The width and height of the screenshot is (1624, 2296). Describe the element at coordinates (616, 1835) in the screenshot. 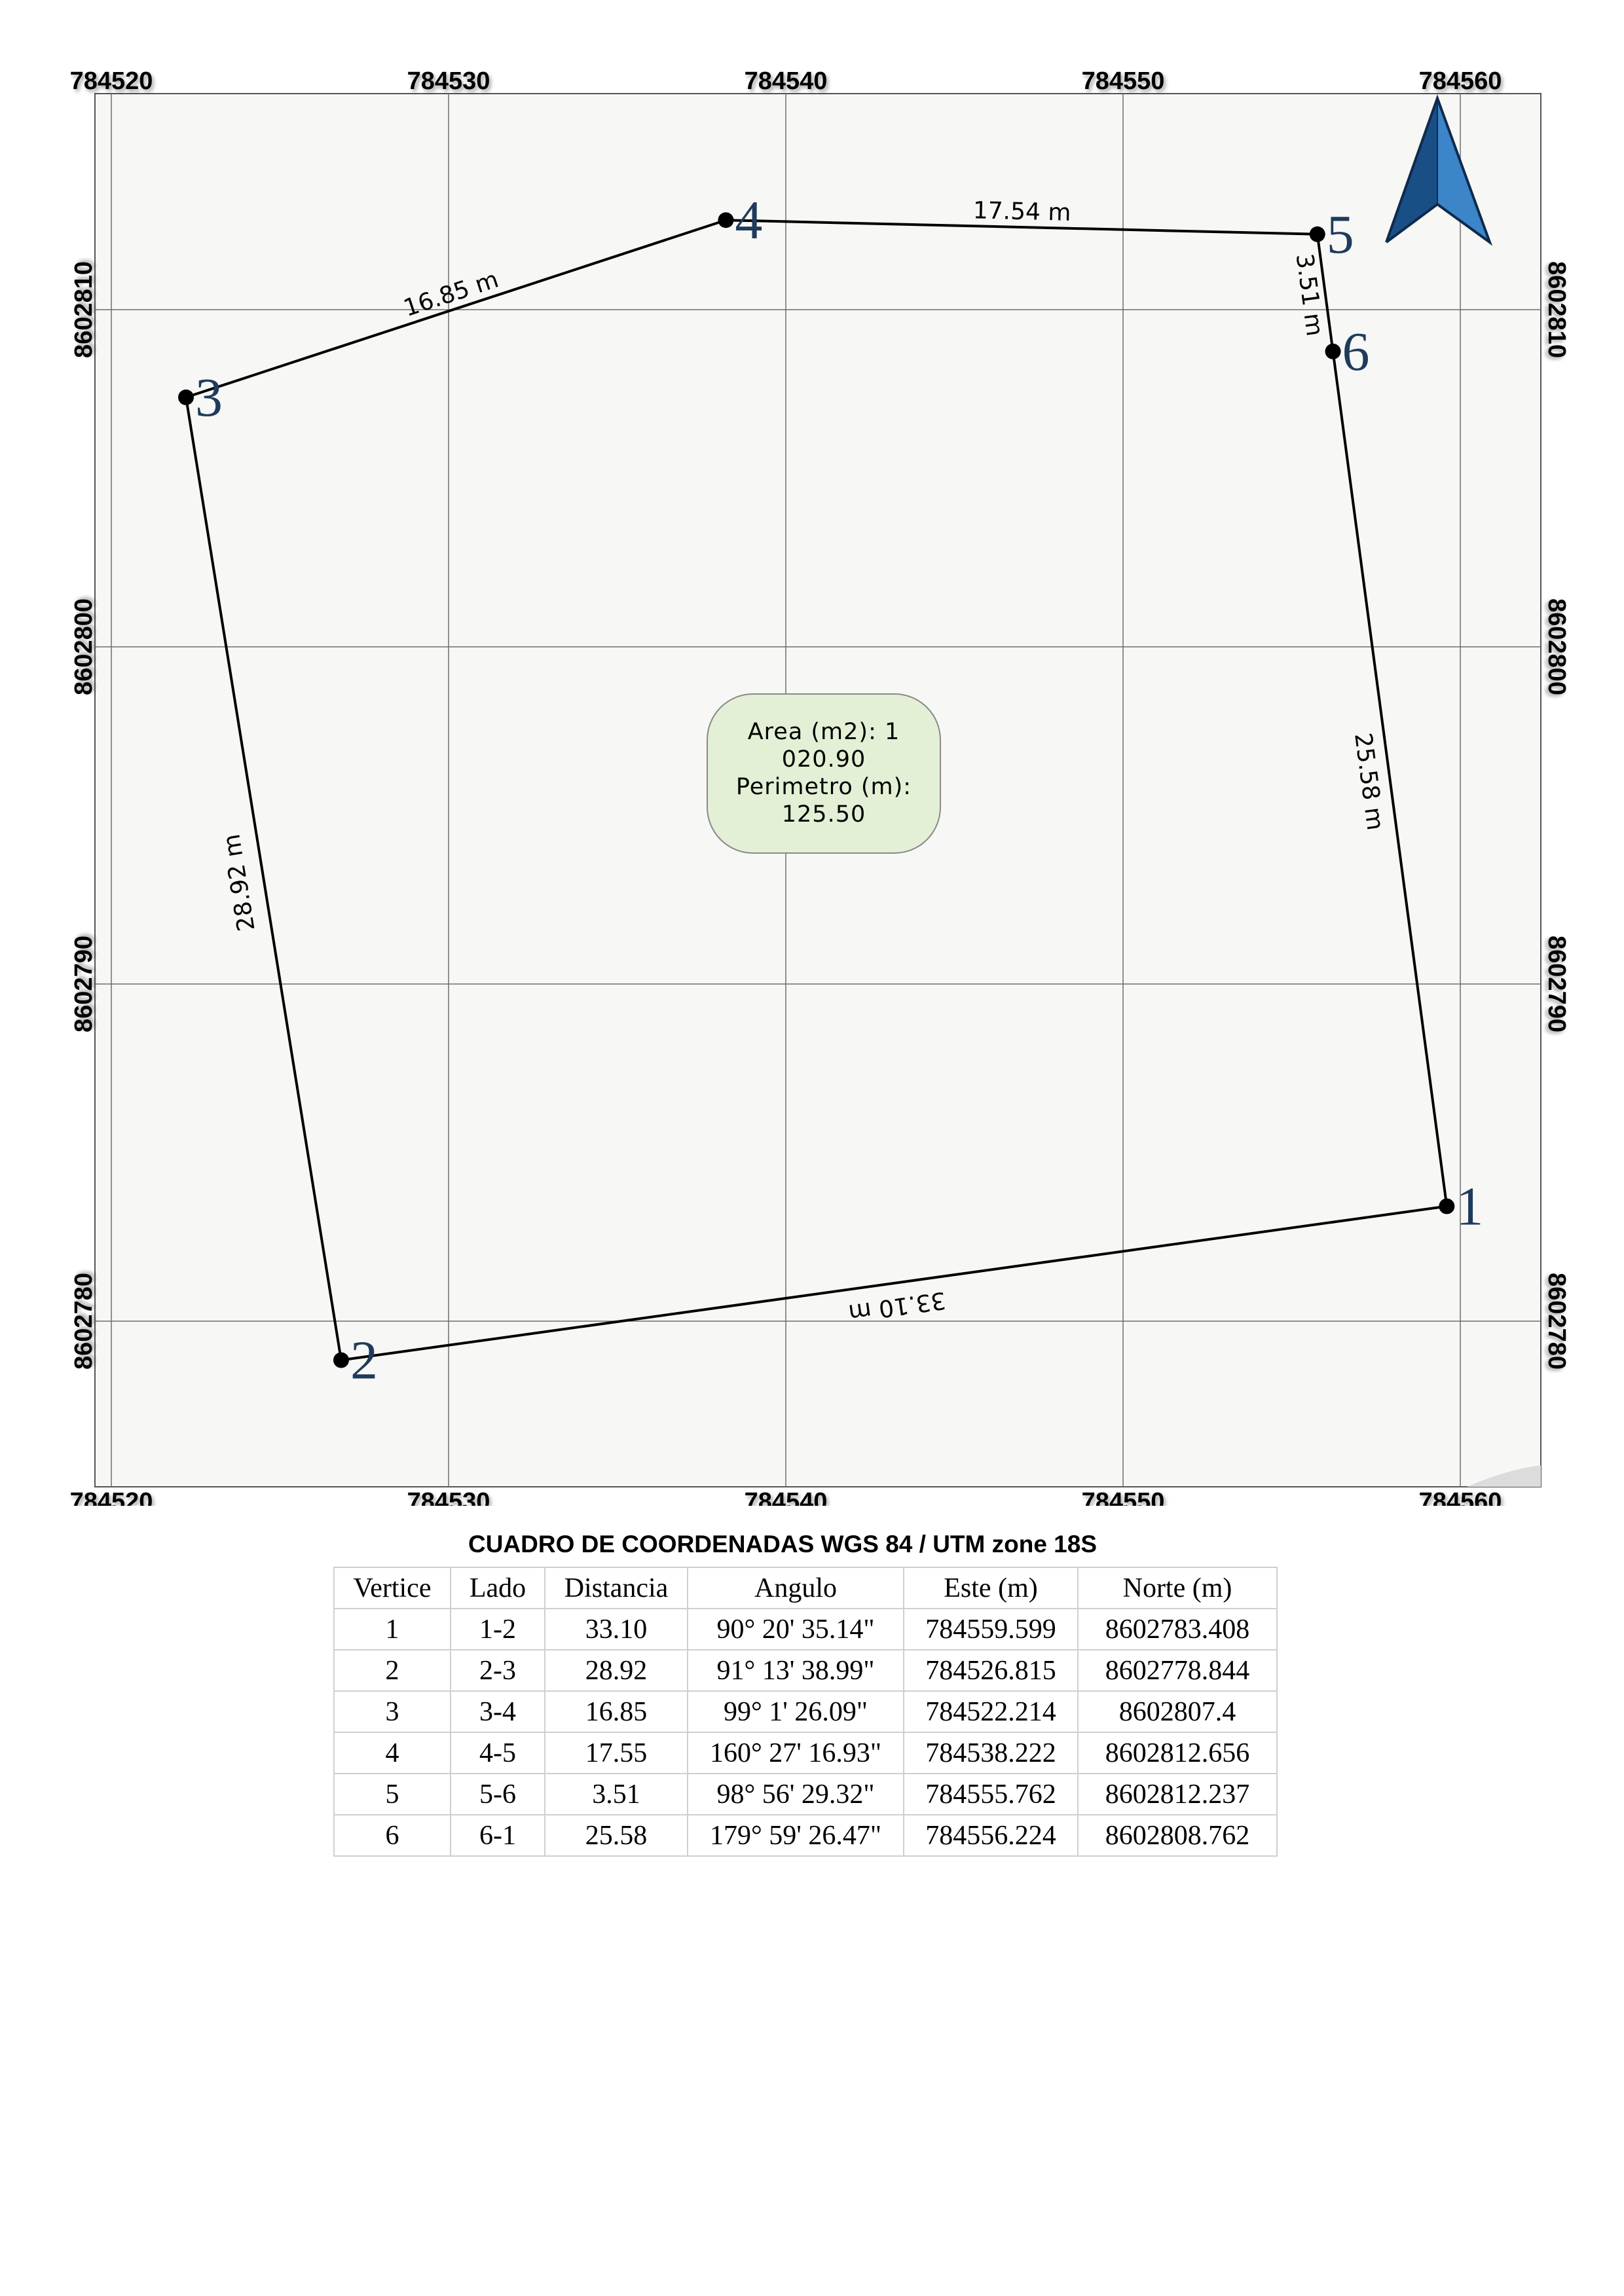

I see `cell-distancia: 25.58` at that location.